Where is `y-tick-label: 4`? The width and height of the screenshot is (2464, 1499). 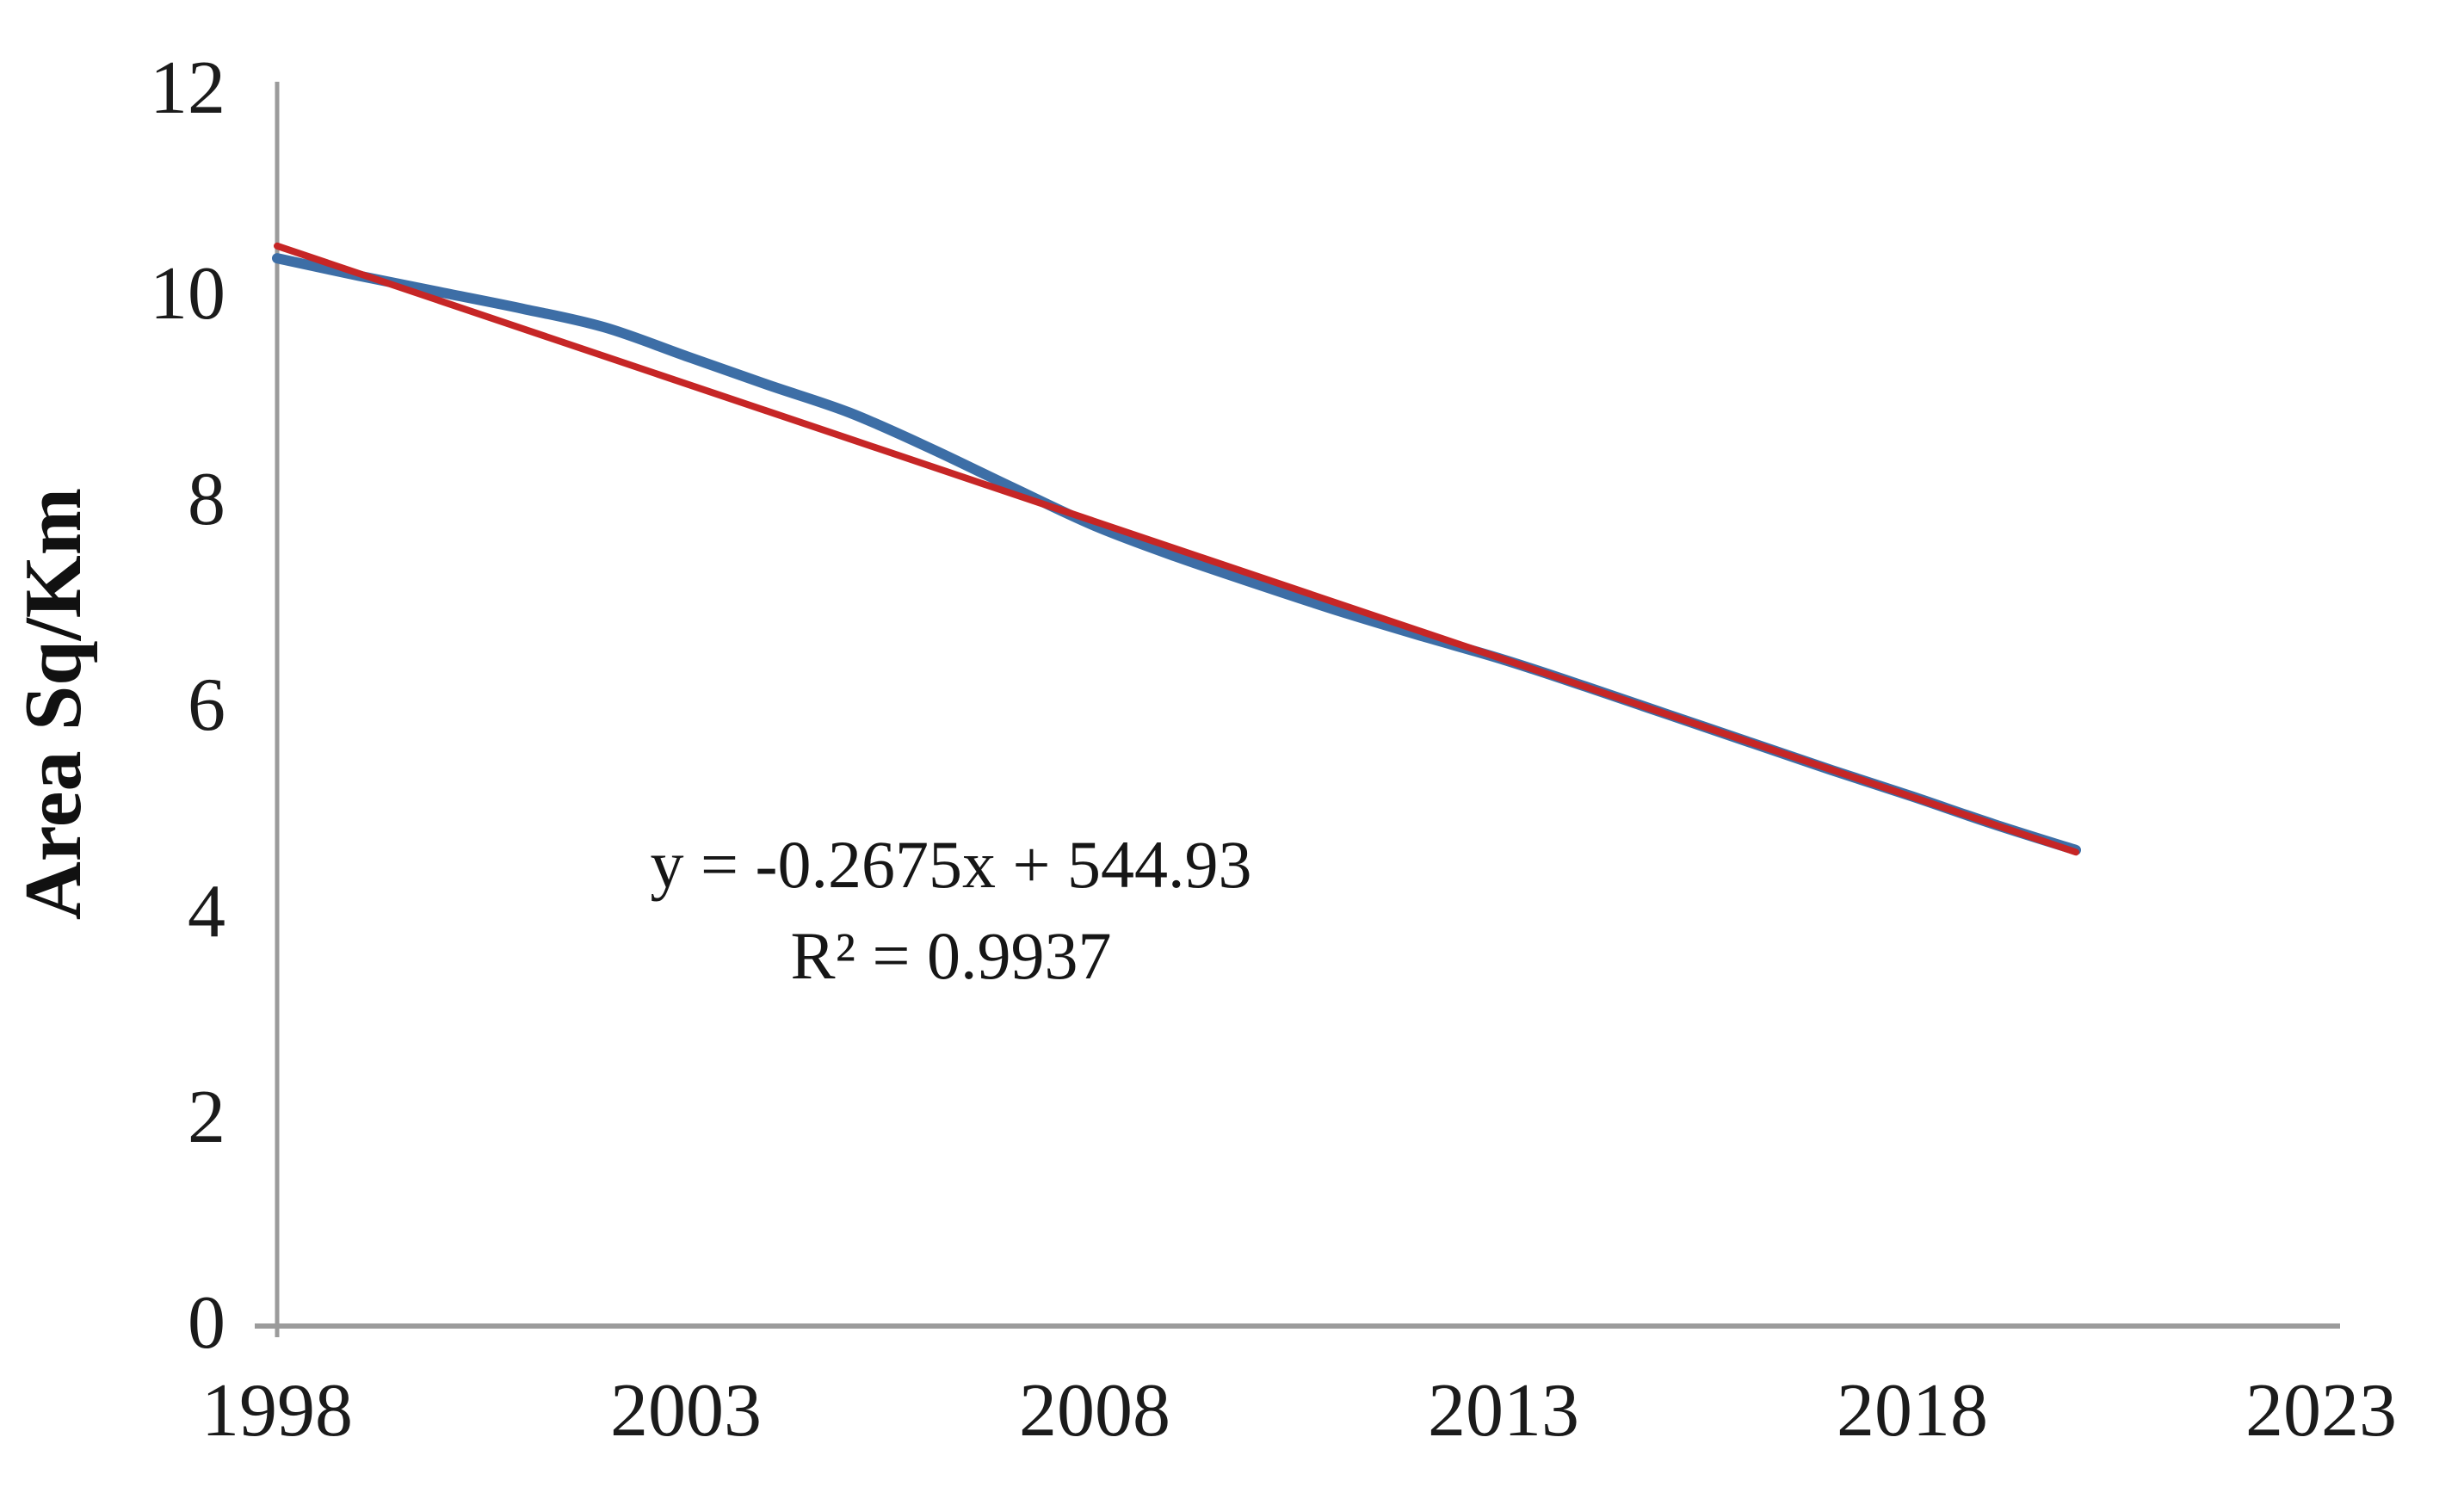
y-tick-label: 4 is located at coordinates (206, 911).